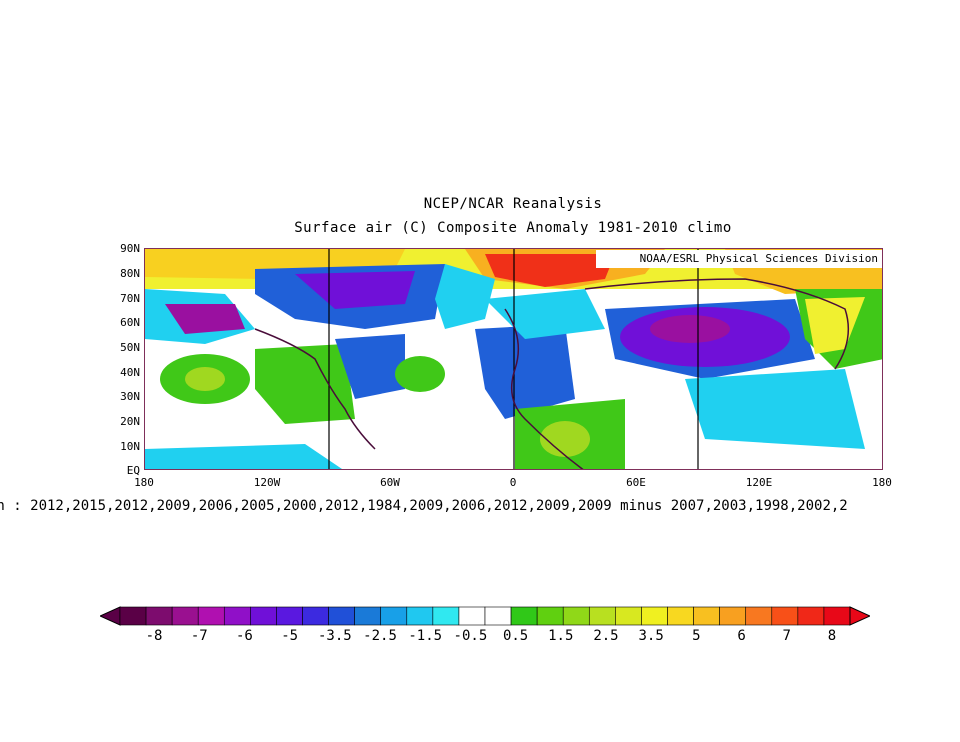 This screenshot has width=960, height=742. What do you see at coordinates (741, 636) in the screenshot?
I see `colorbar-tick-label: 6` at bounding box center [741, 636].